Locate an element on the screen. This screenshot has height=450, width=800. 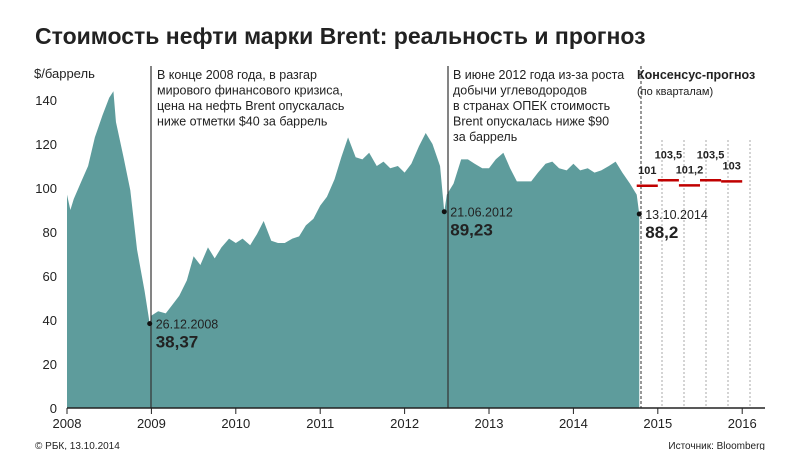
x-tick-label: 2008 is located at coordinates (67, 423).